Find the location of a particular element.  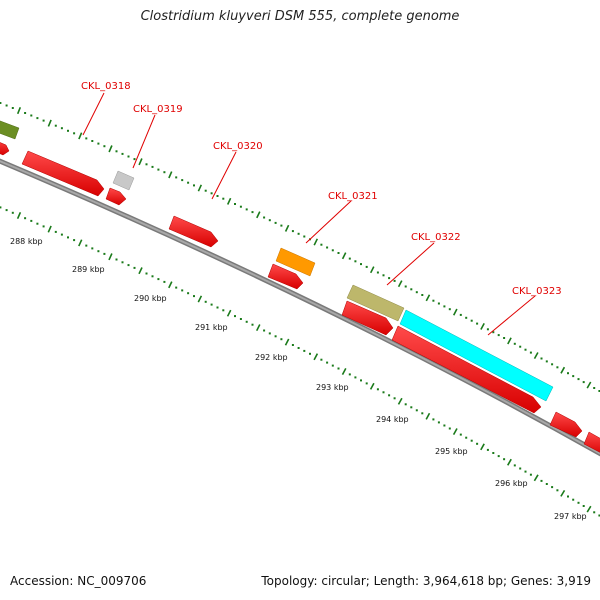

scale-label: 297 kbp is located at coordinates (570, 516).